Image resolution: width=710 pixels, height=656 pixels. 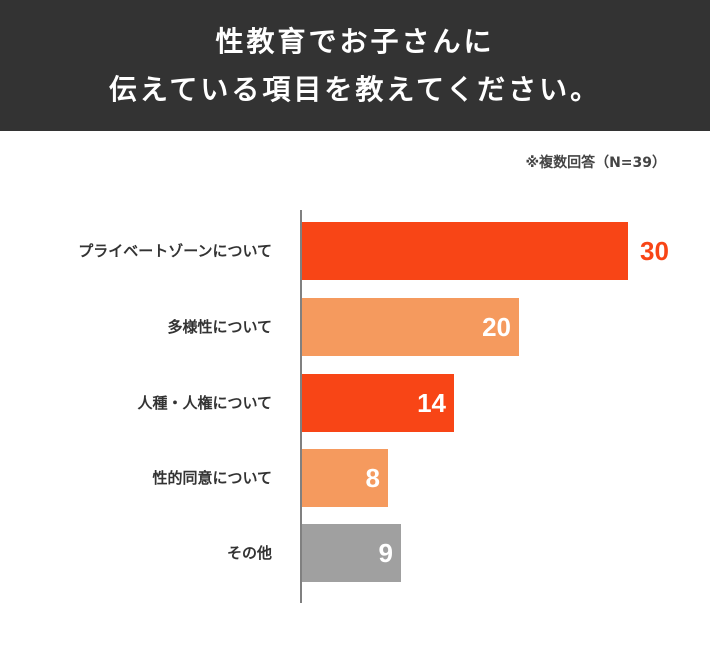 What do you see at coordinates (378, 403) in the screenshot?
I see `bar-race-human-rights: 14` at bounding box center [378, 403].